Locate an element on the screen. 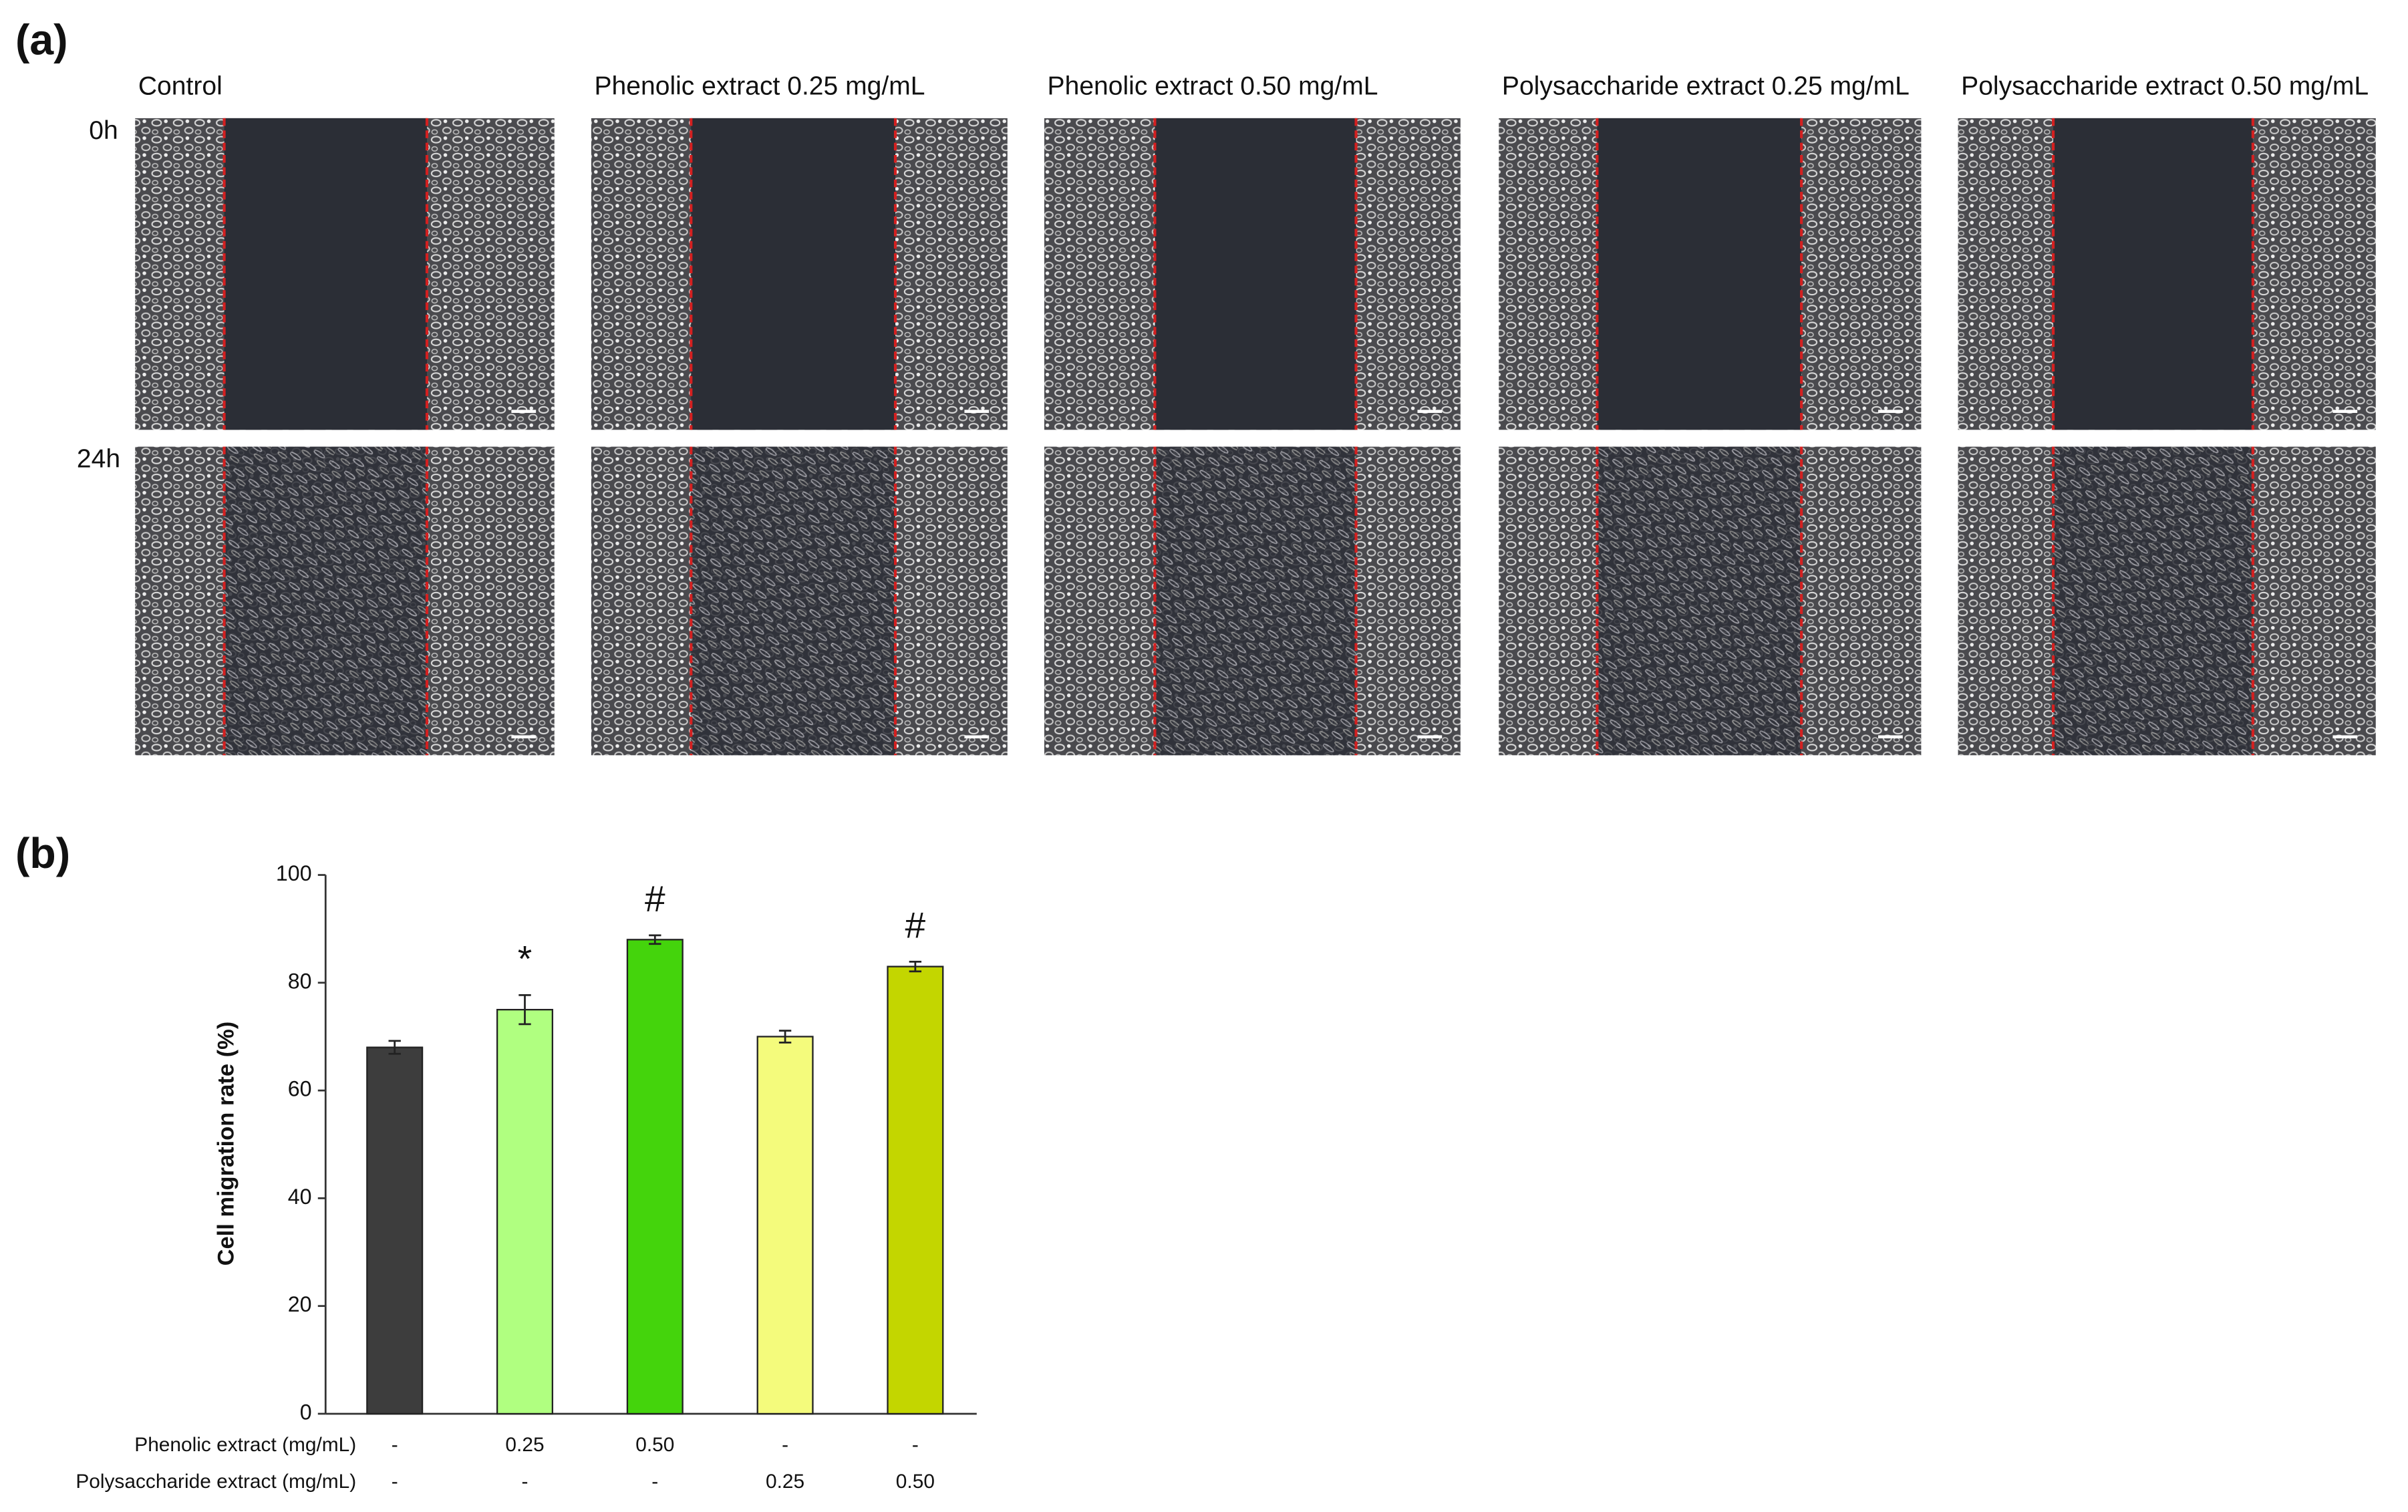  panel-label: (a) is located at coordinates (42, 39).